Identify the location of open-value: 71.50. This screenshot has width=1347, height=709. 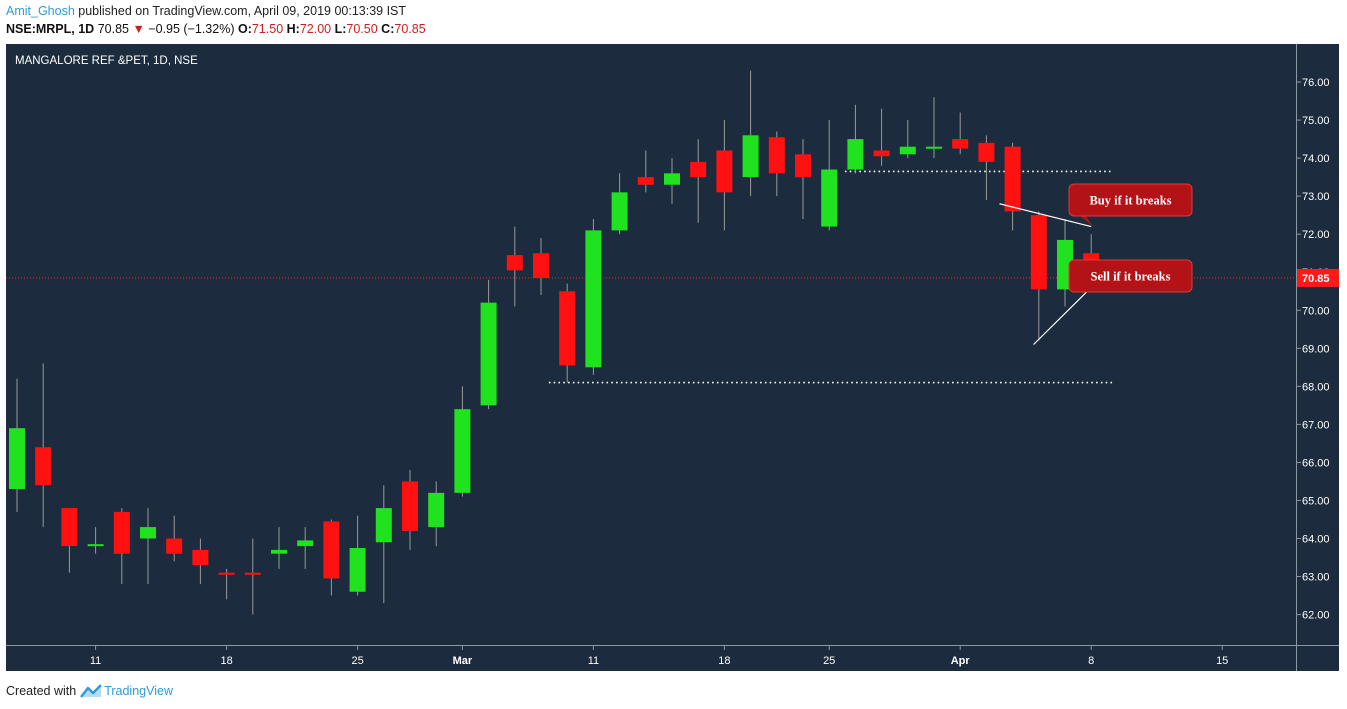
(267, 29).